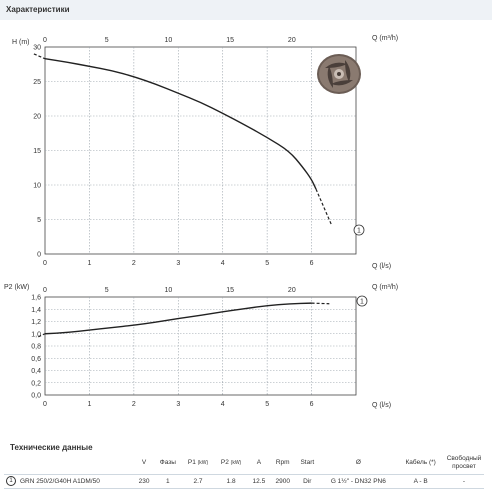 The image size is (492, 500). I want to click on y-tick-label: 0,2, so click(36, 383).